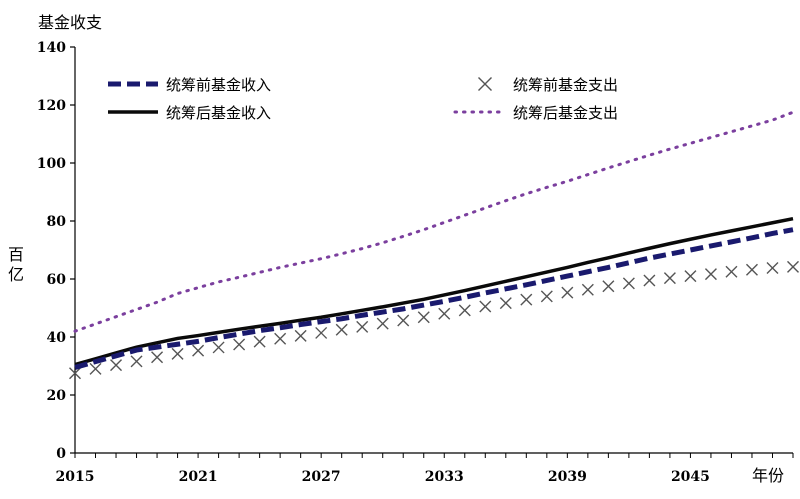 The width and height of the screenshot is (800, 499). Describe the element at coordinates (768, 475) in the screenshot. I see `x-axis-title: 年份` at that location.